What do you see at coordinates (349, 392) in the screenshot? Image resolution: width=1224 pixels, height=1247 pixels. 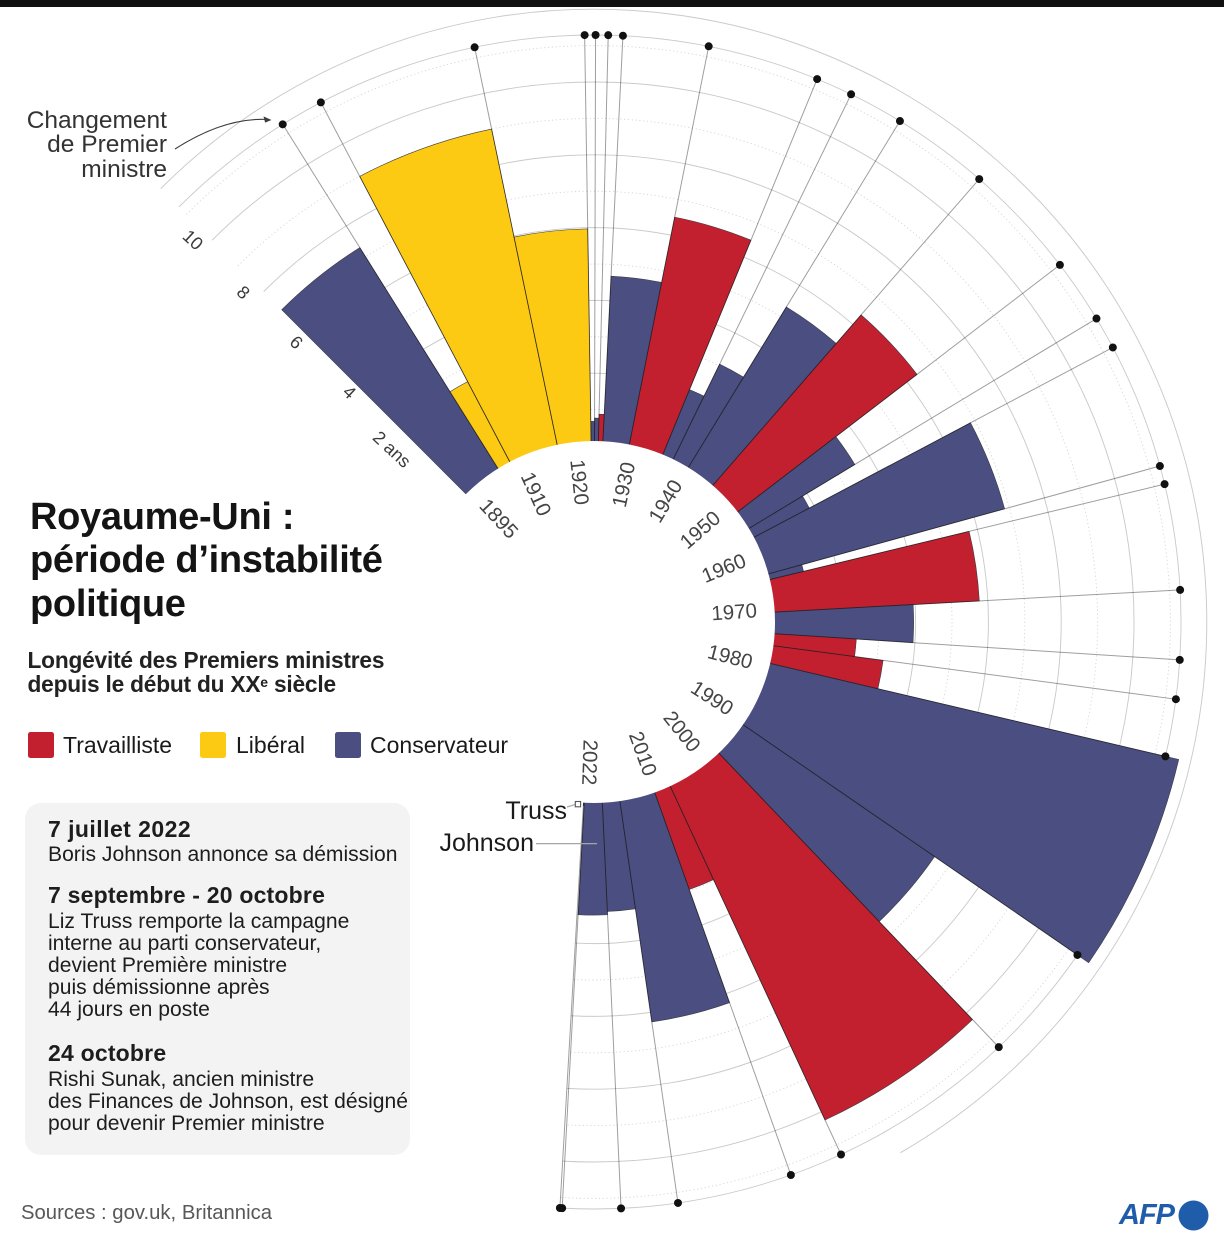 I see `svg-text: 4` at bounding box center [349, 392].